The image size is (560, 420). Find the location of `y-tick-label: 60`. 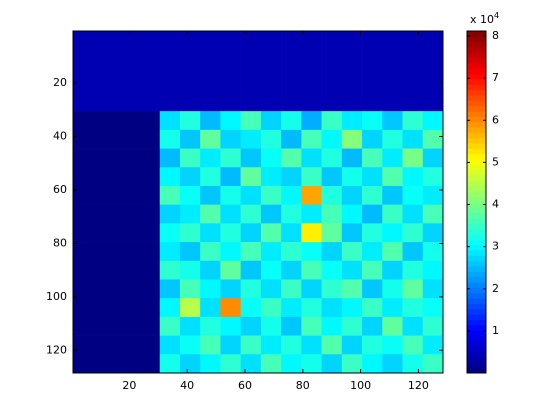

y-tick-label: 60 is located at coordinates (60, 189).